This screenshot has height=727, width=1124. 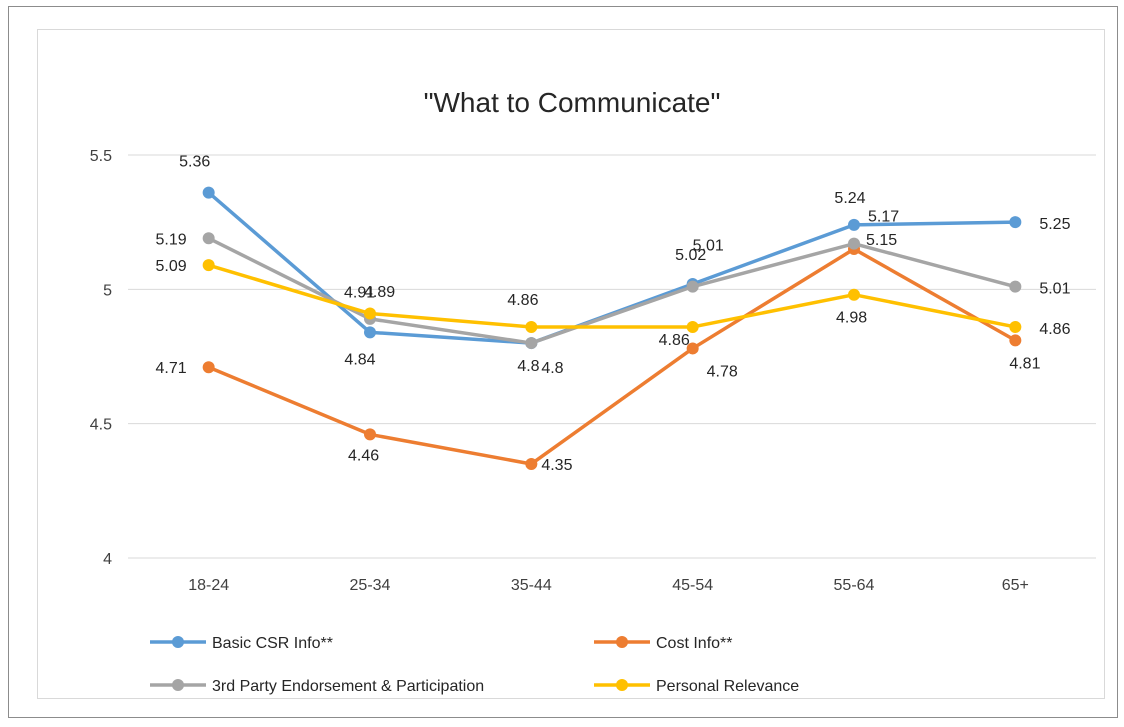 I want to click on data-label: 5.24, so click(x=849, y=198).